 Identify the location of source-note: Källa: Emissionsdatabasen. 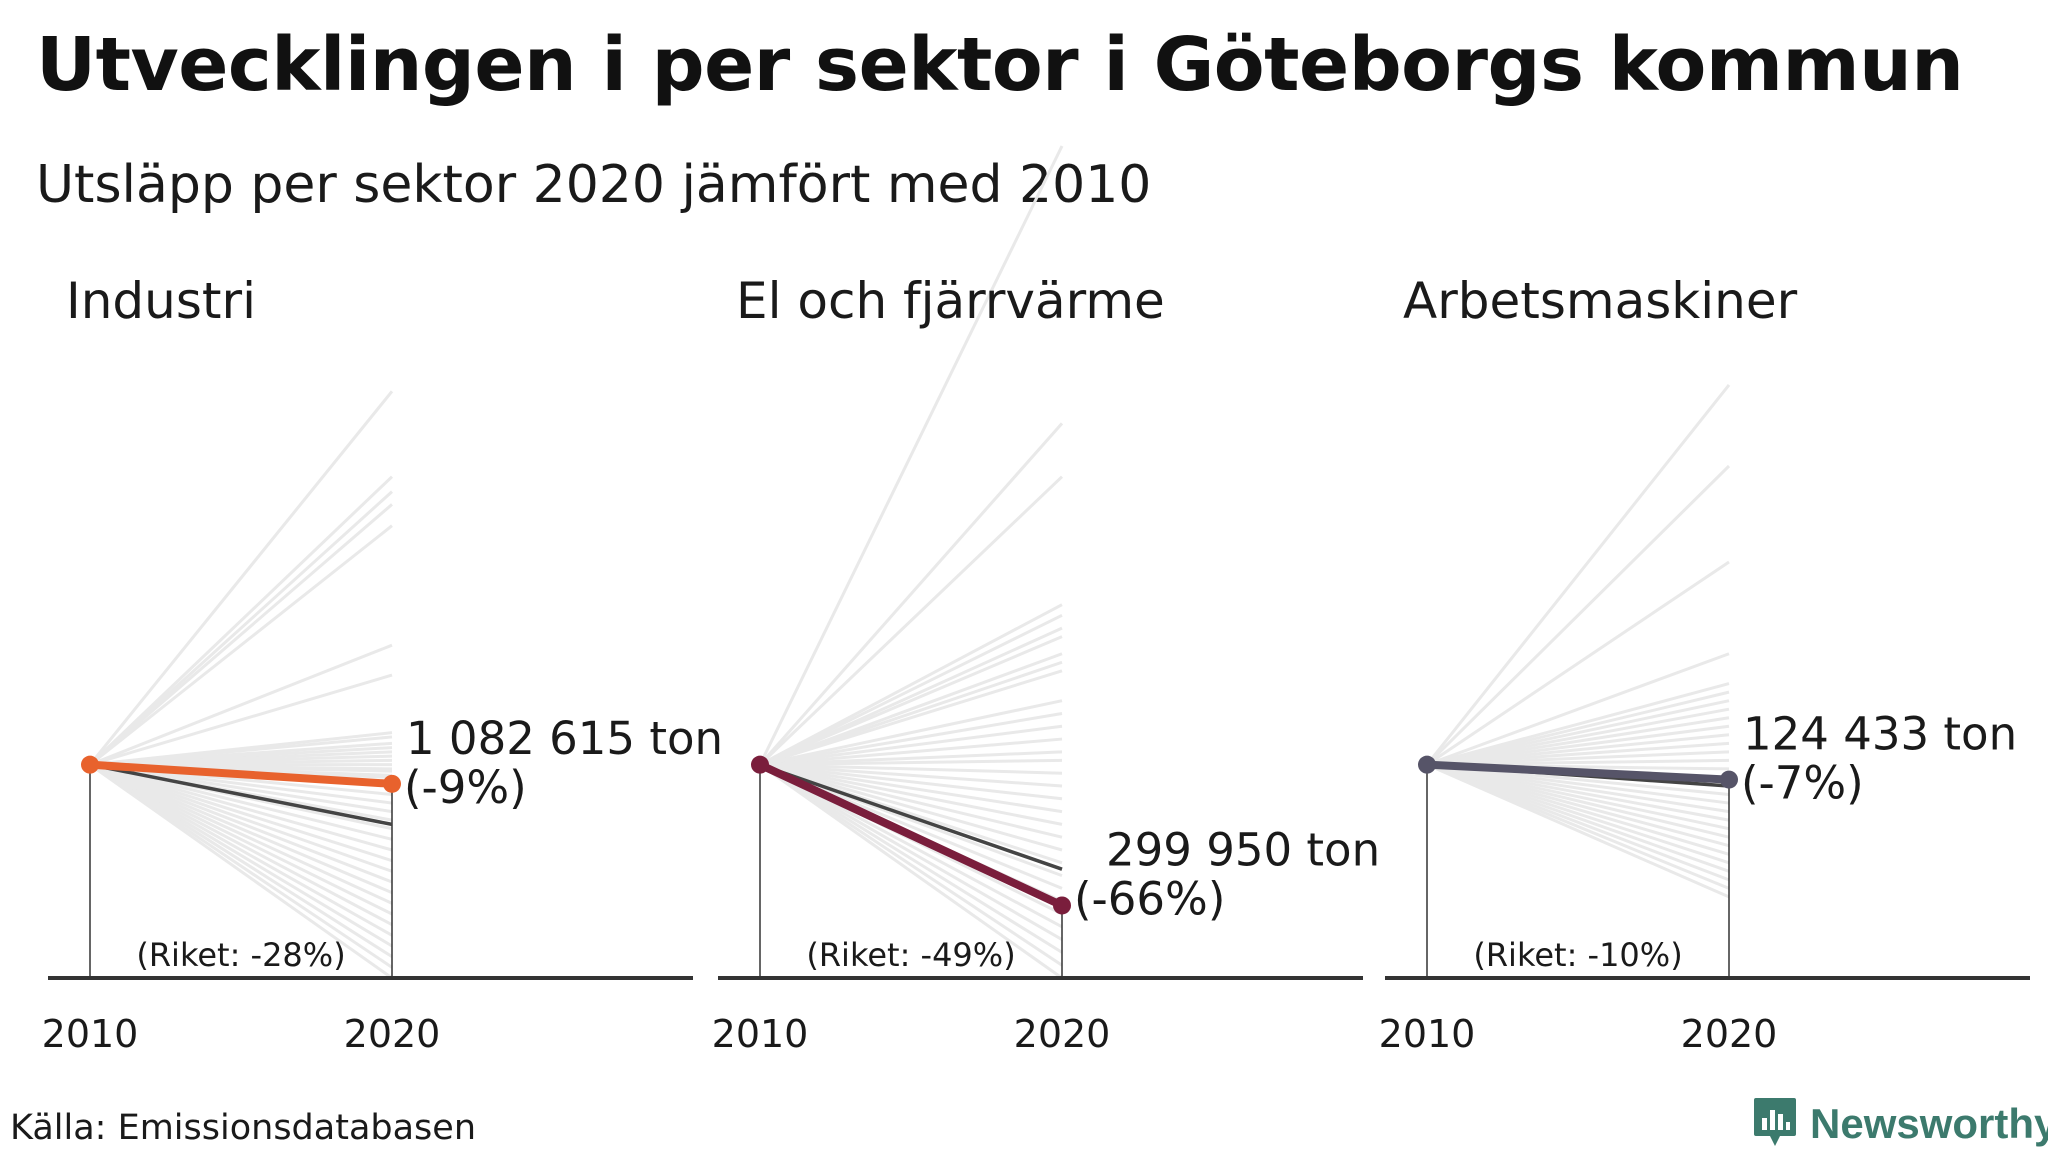
(243, 1128).